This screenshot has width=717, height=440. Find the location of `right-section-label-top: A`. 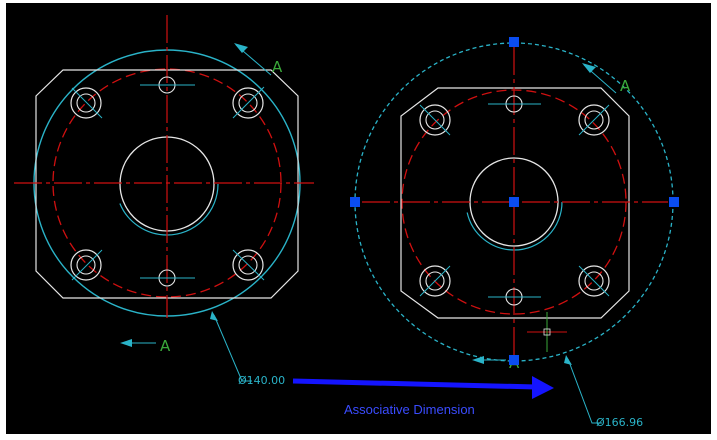

right-section-label-top: A is located at coordinates (625, 86).